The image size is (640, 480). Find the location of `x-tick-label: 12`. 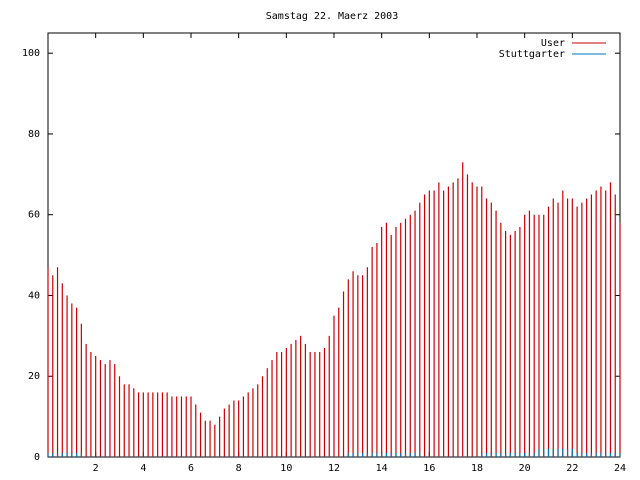

x-tick-label: 12 is located at coordinates (334, 468).